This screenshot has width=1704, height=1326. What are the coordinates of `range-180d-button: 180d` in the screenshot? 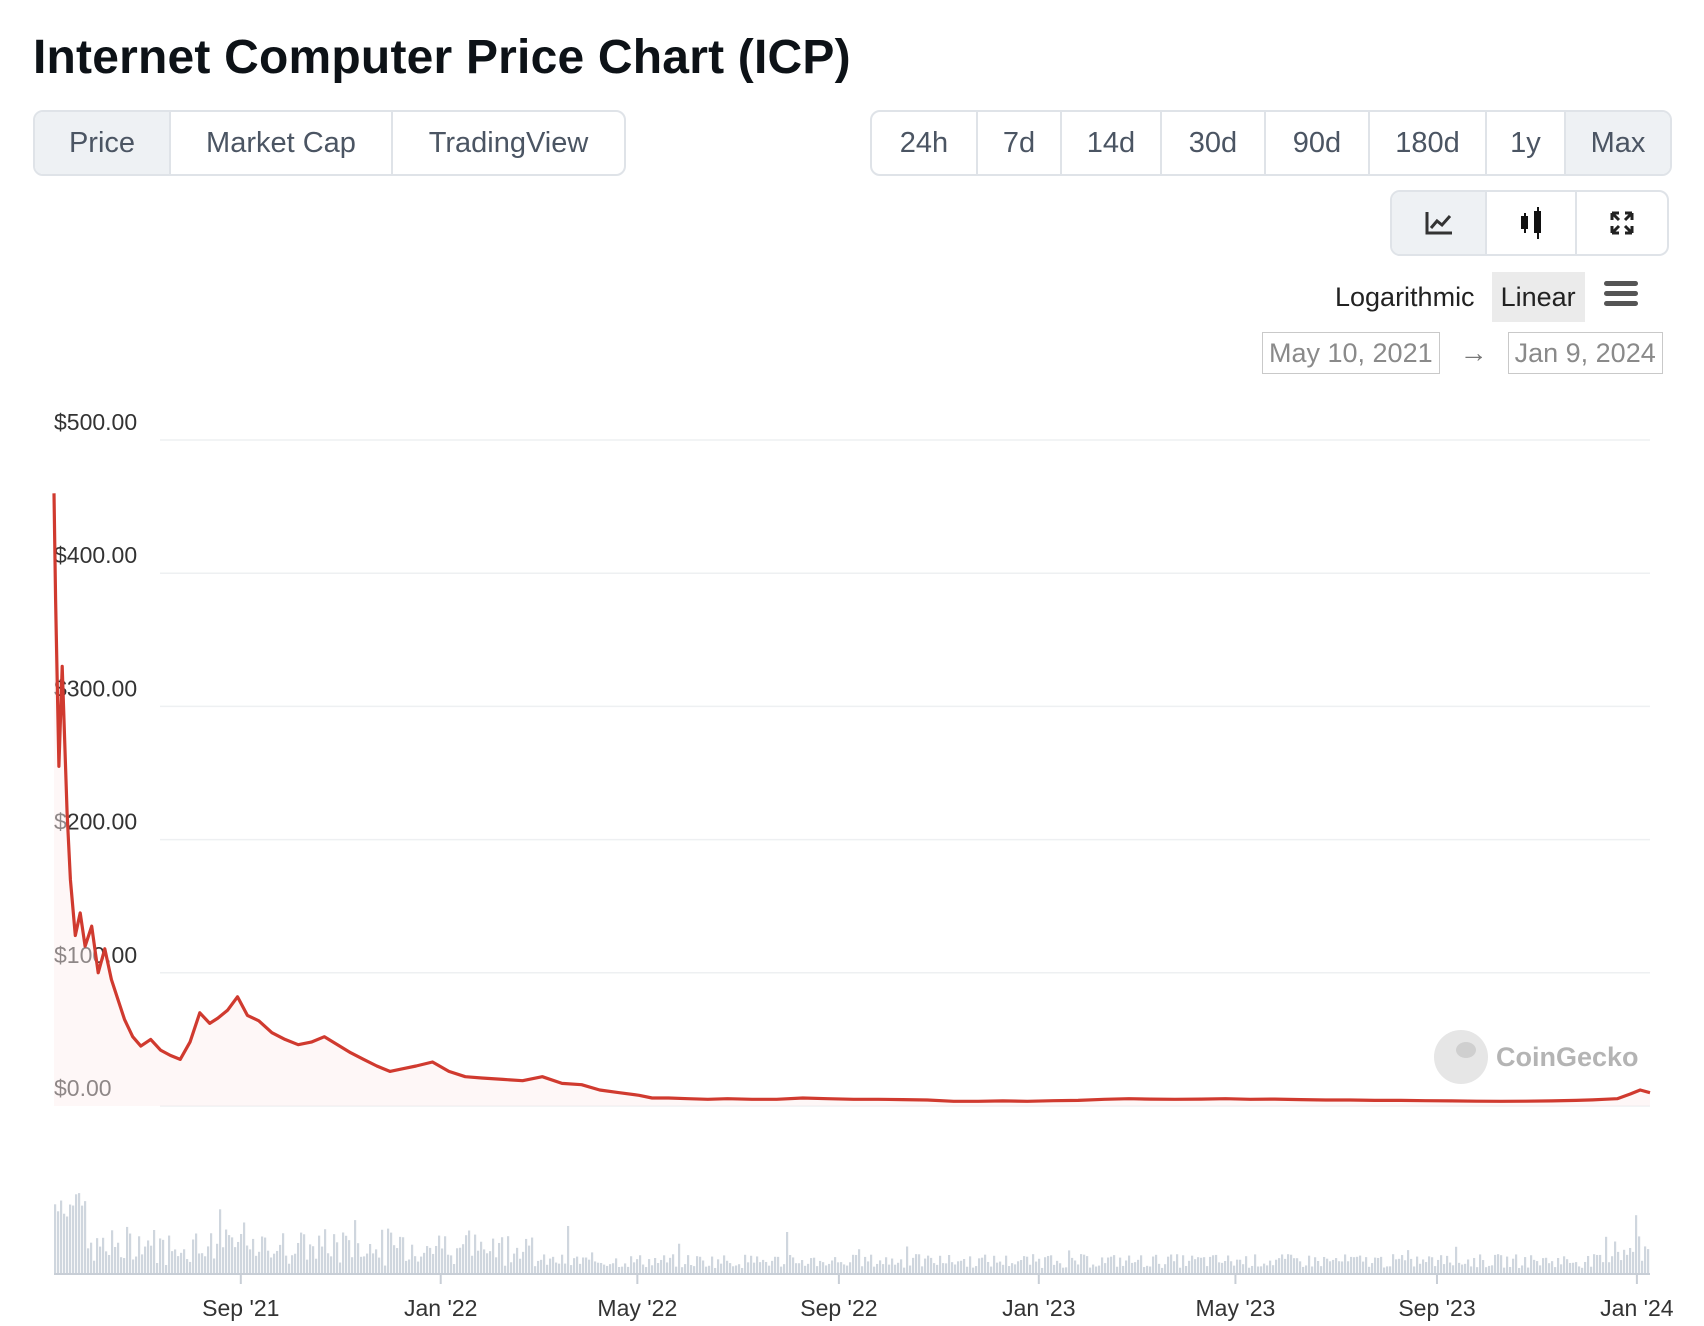 It's located at (1426, 143).